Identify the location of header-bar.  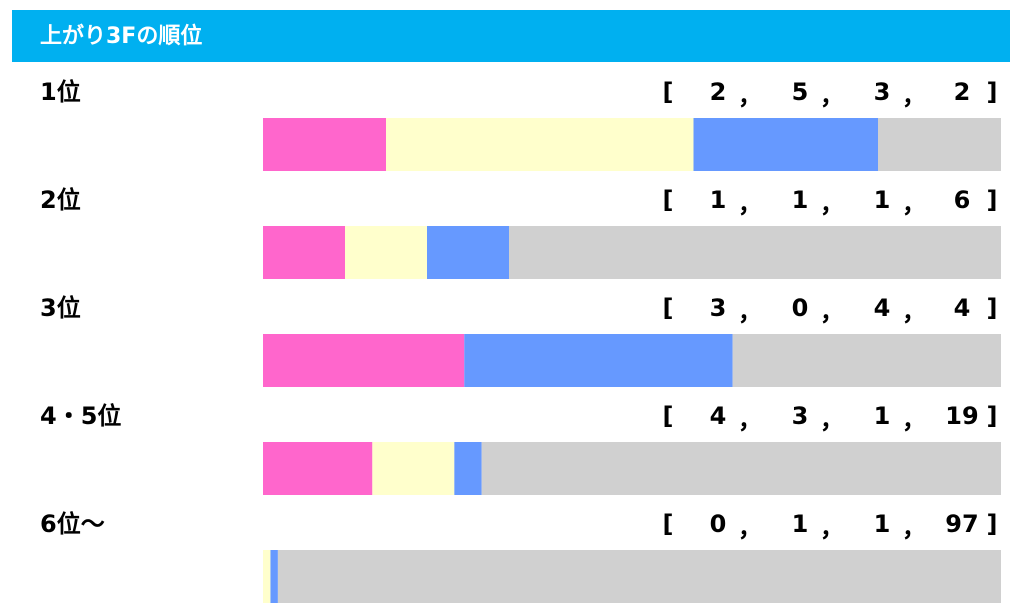
(511, 36).